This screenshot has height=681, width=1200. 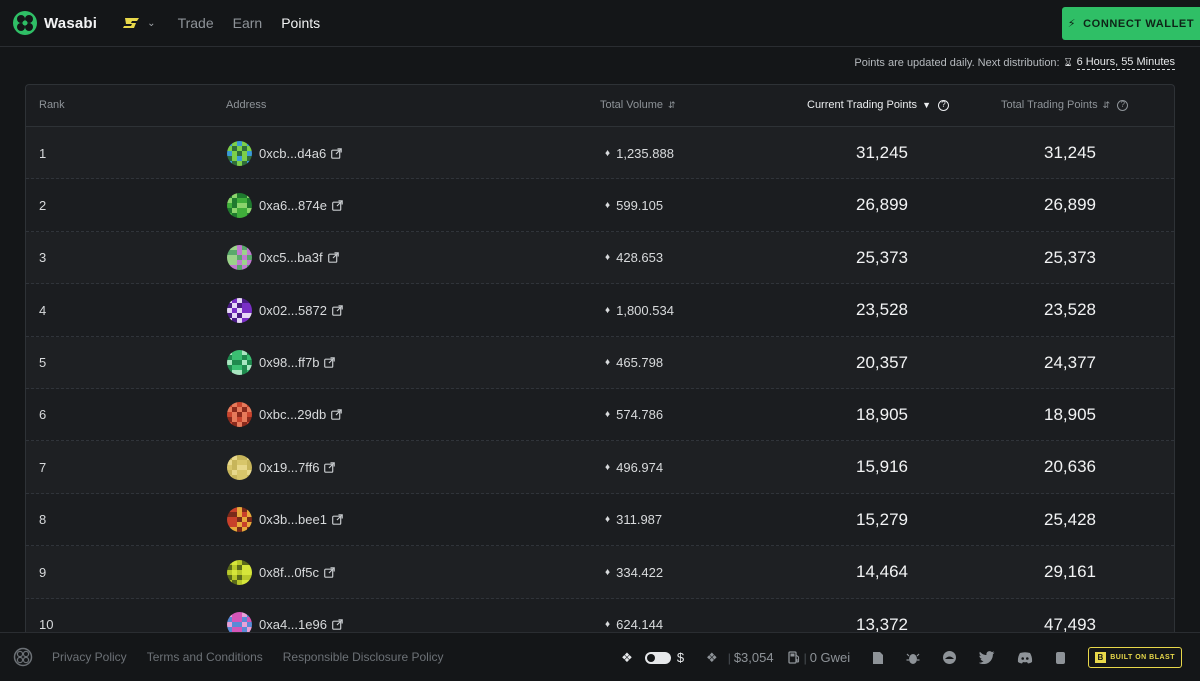 I want to click on column-current-points-label: Current Trading Points, so click(x=862, y=105).